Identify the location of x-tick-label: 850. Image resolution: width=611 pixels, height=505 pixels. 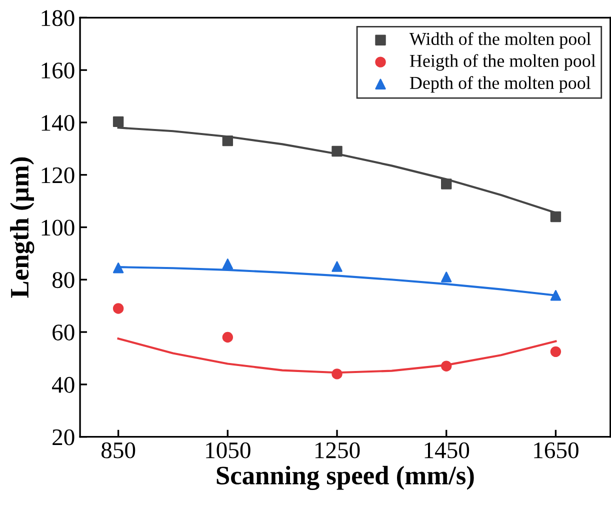
(119, 450).